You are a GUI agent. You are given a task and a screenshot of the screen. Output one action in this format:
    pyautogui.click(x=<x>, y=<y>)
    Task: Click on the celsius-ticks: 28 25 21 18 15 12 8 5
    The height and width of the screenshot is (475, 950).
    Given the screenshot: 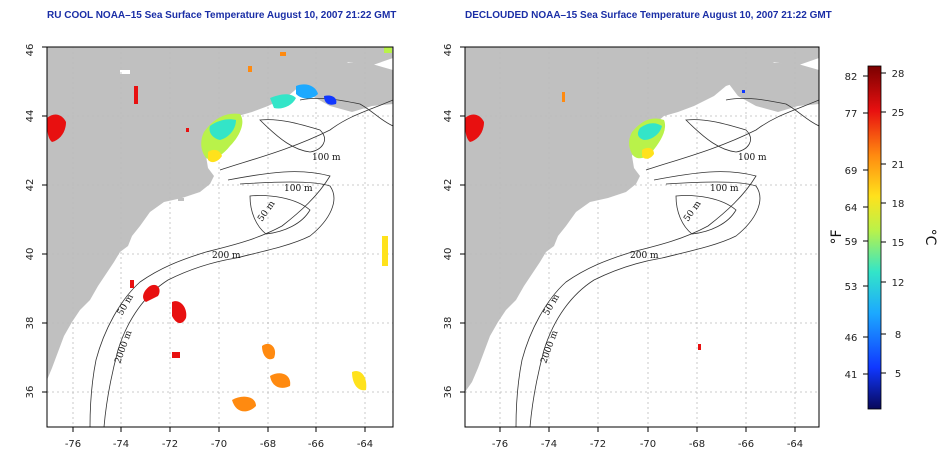 What is the action you would take?
    pyautogui.click(x=892, y=224)
    